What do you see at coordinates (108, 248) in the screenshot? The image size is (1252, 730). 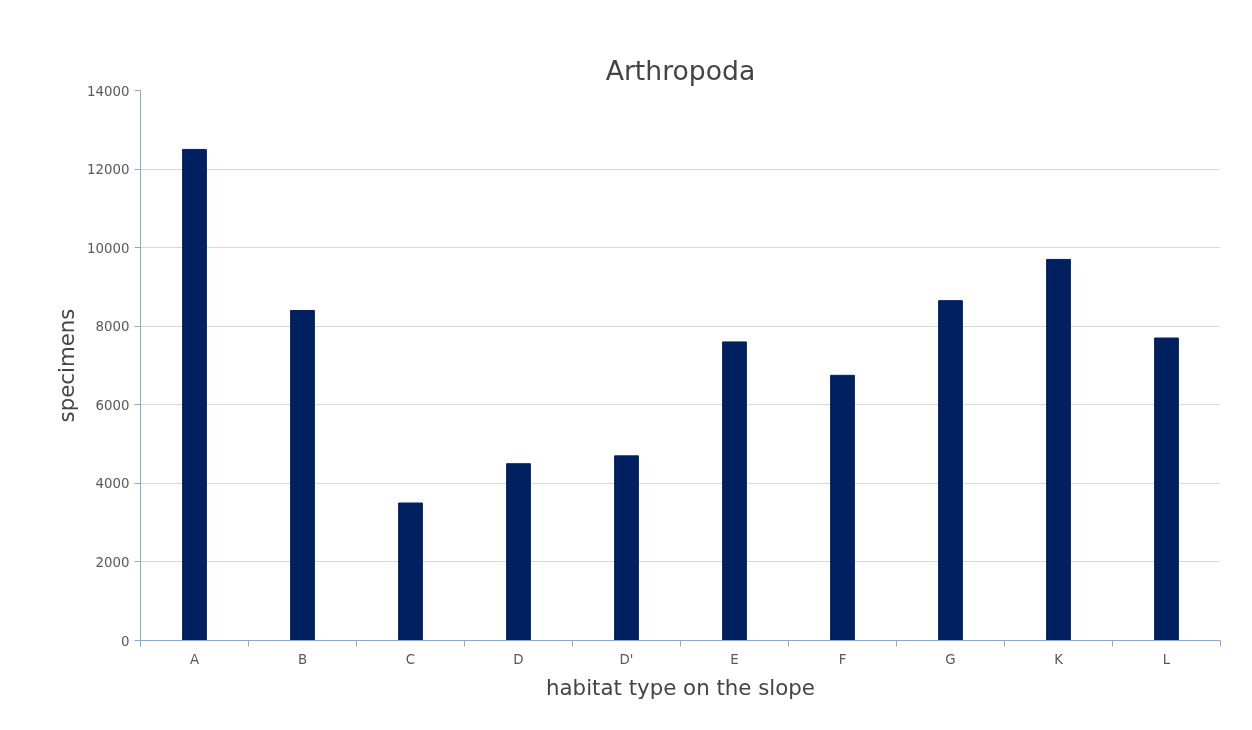 I see `y-tick-label: 10000` at bounding box center [108, 248].